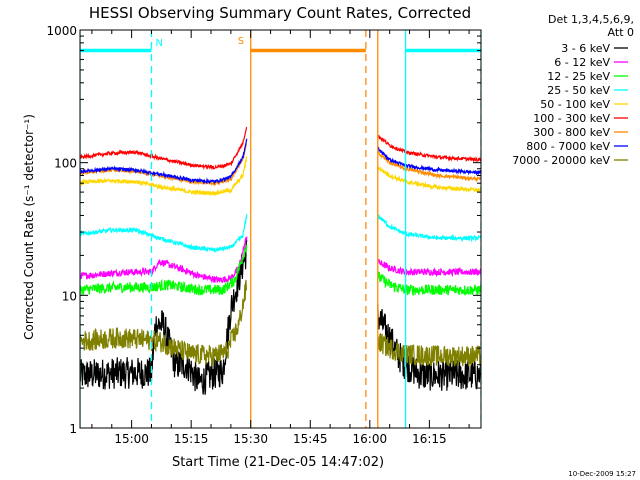 Image resolution: width=640 pixels, height=480 pixels. What do you see at coordinates (621, 32) in the screenshot?
I see `legend-header-line-2: Att 0` at bounding box center [621, 32].